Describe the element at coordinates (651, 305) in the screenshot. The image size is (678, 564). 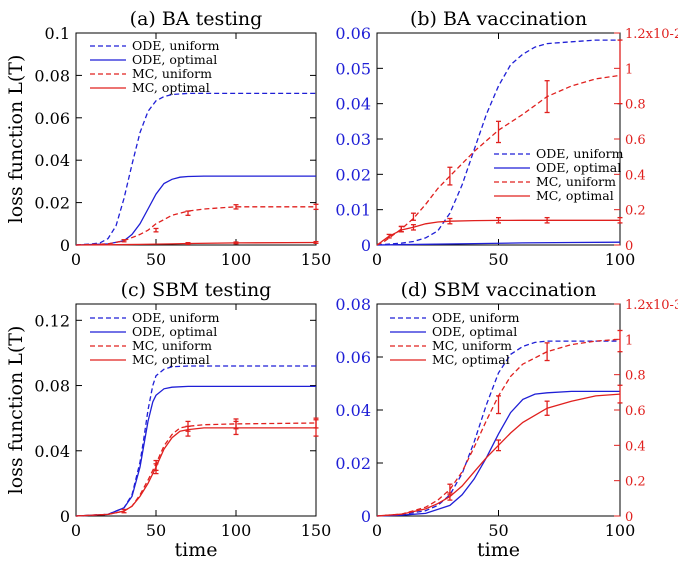
I see `y-right-tick-label: 1.2x10-3` at that location.